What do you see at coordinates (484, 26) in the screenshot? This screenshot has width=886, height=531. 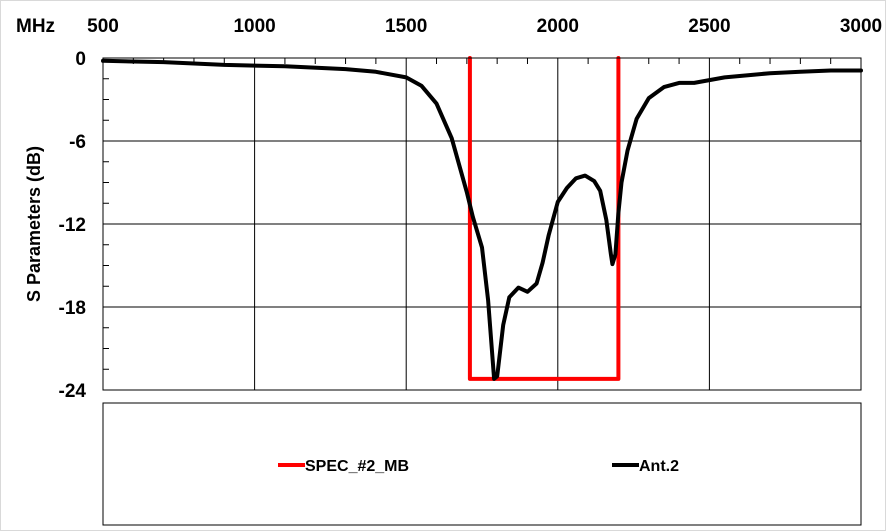 I see `x-tick-labels: 500 1000 1500 2000 2500 3000` at bounding box center [484, 26].